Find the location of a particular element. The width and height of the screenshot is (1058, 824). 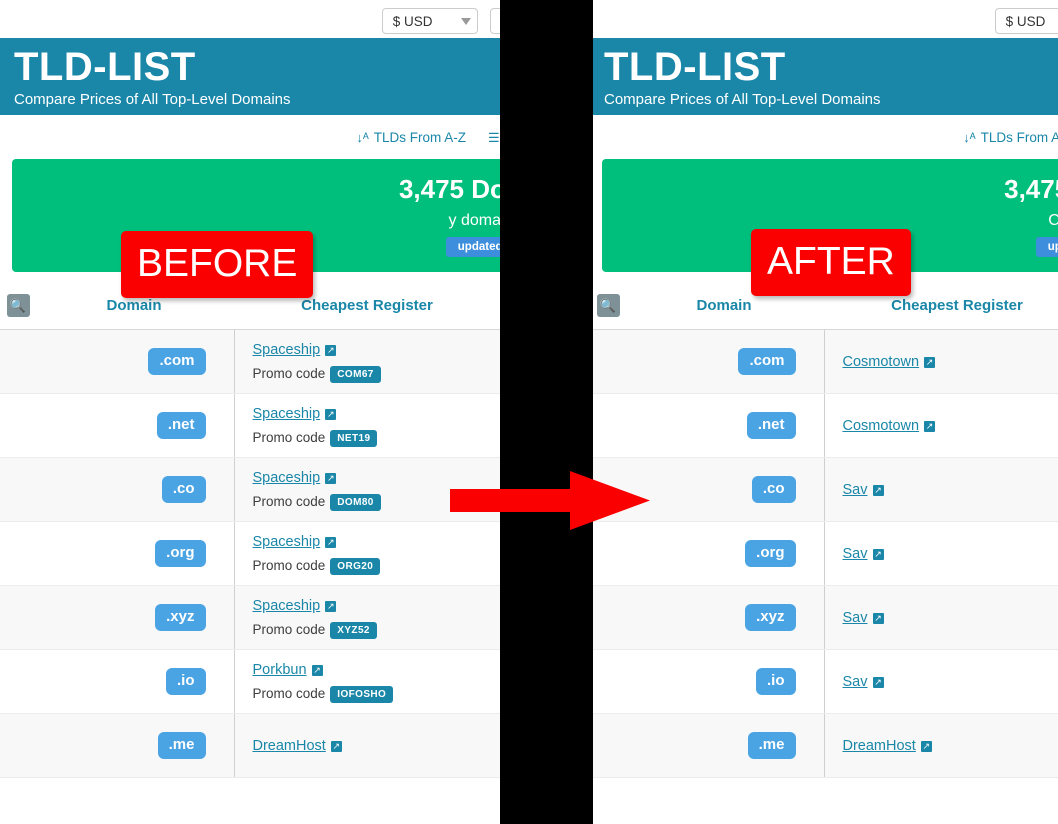

currency-value: $ USD is located at coordinates (412, 21).